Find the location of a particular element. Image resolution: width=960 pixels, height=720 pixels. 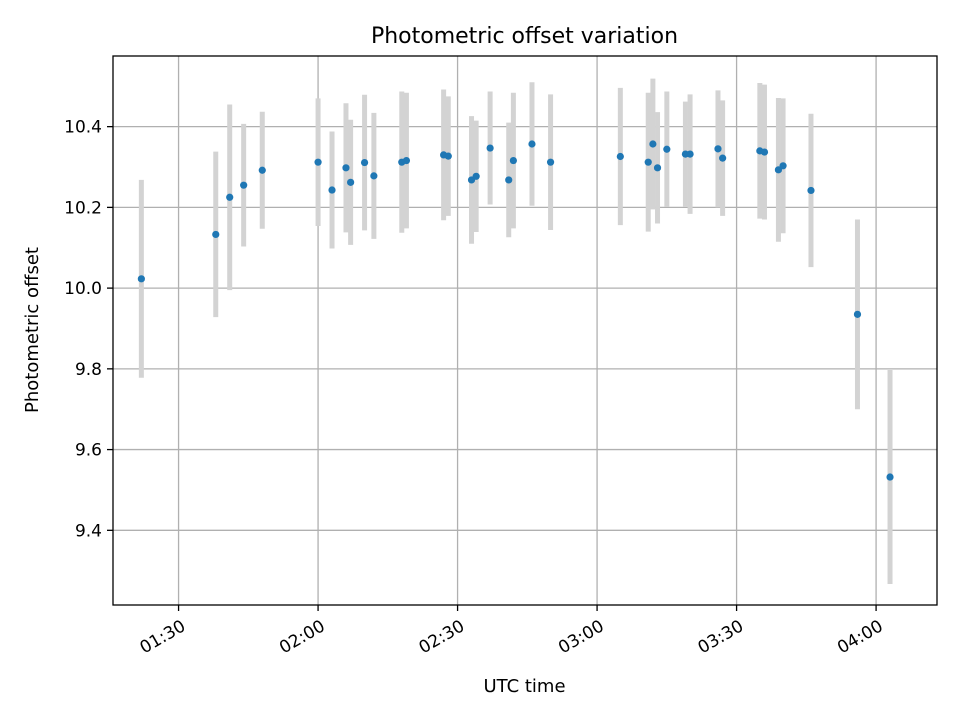

y-tick-label: 10.2 is located at coordinates (83, 208).